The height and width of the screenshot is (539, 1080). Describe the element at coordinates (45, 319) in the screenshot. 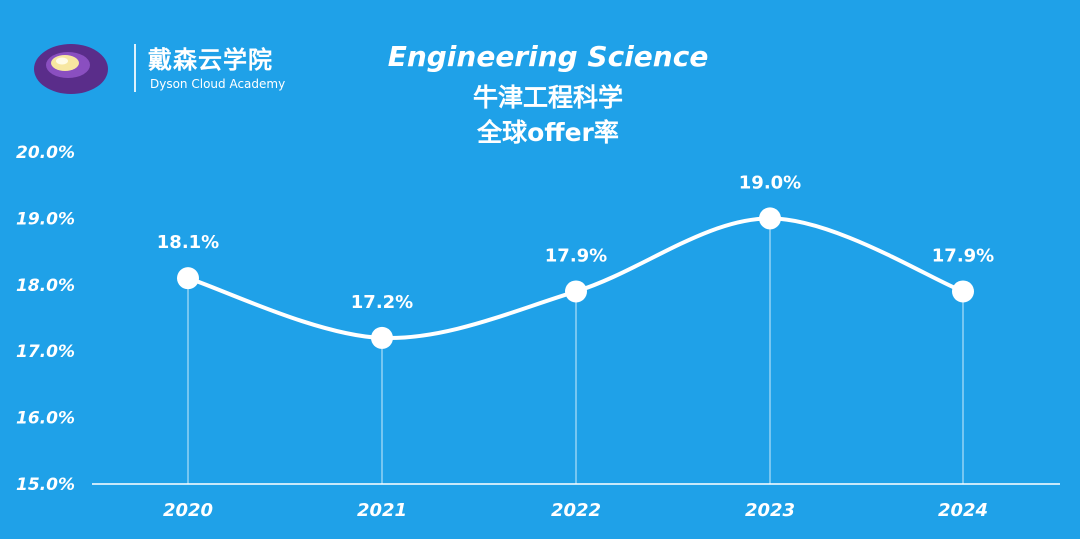

I see `y-axis-labels: 15.0% 16.0% 17.0% 18.0% 19.0% 20.0%` at that location.